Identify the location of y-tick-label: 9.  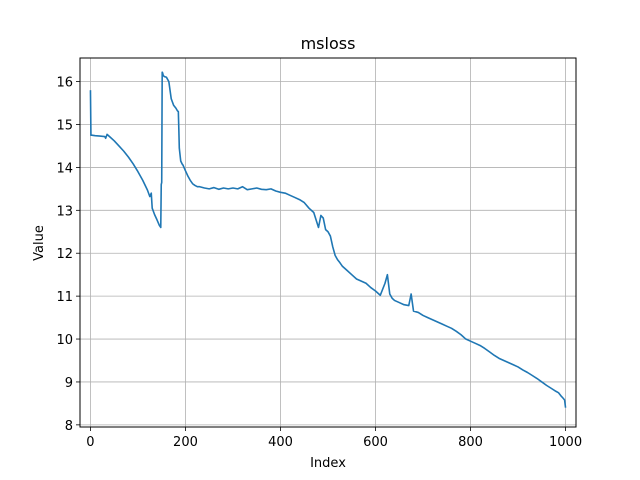
(69, 383).